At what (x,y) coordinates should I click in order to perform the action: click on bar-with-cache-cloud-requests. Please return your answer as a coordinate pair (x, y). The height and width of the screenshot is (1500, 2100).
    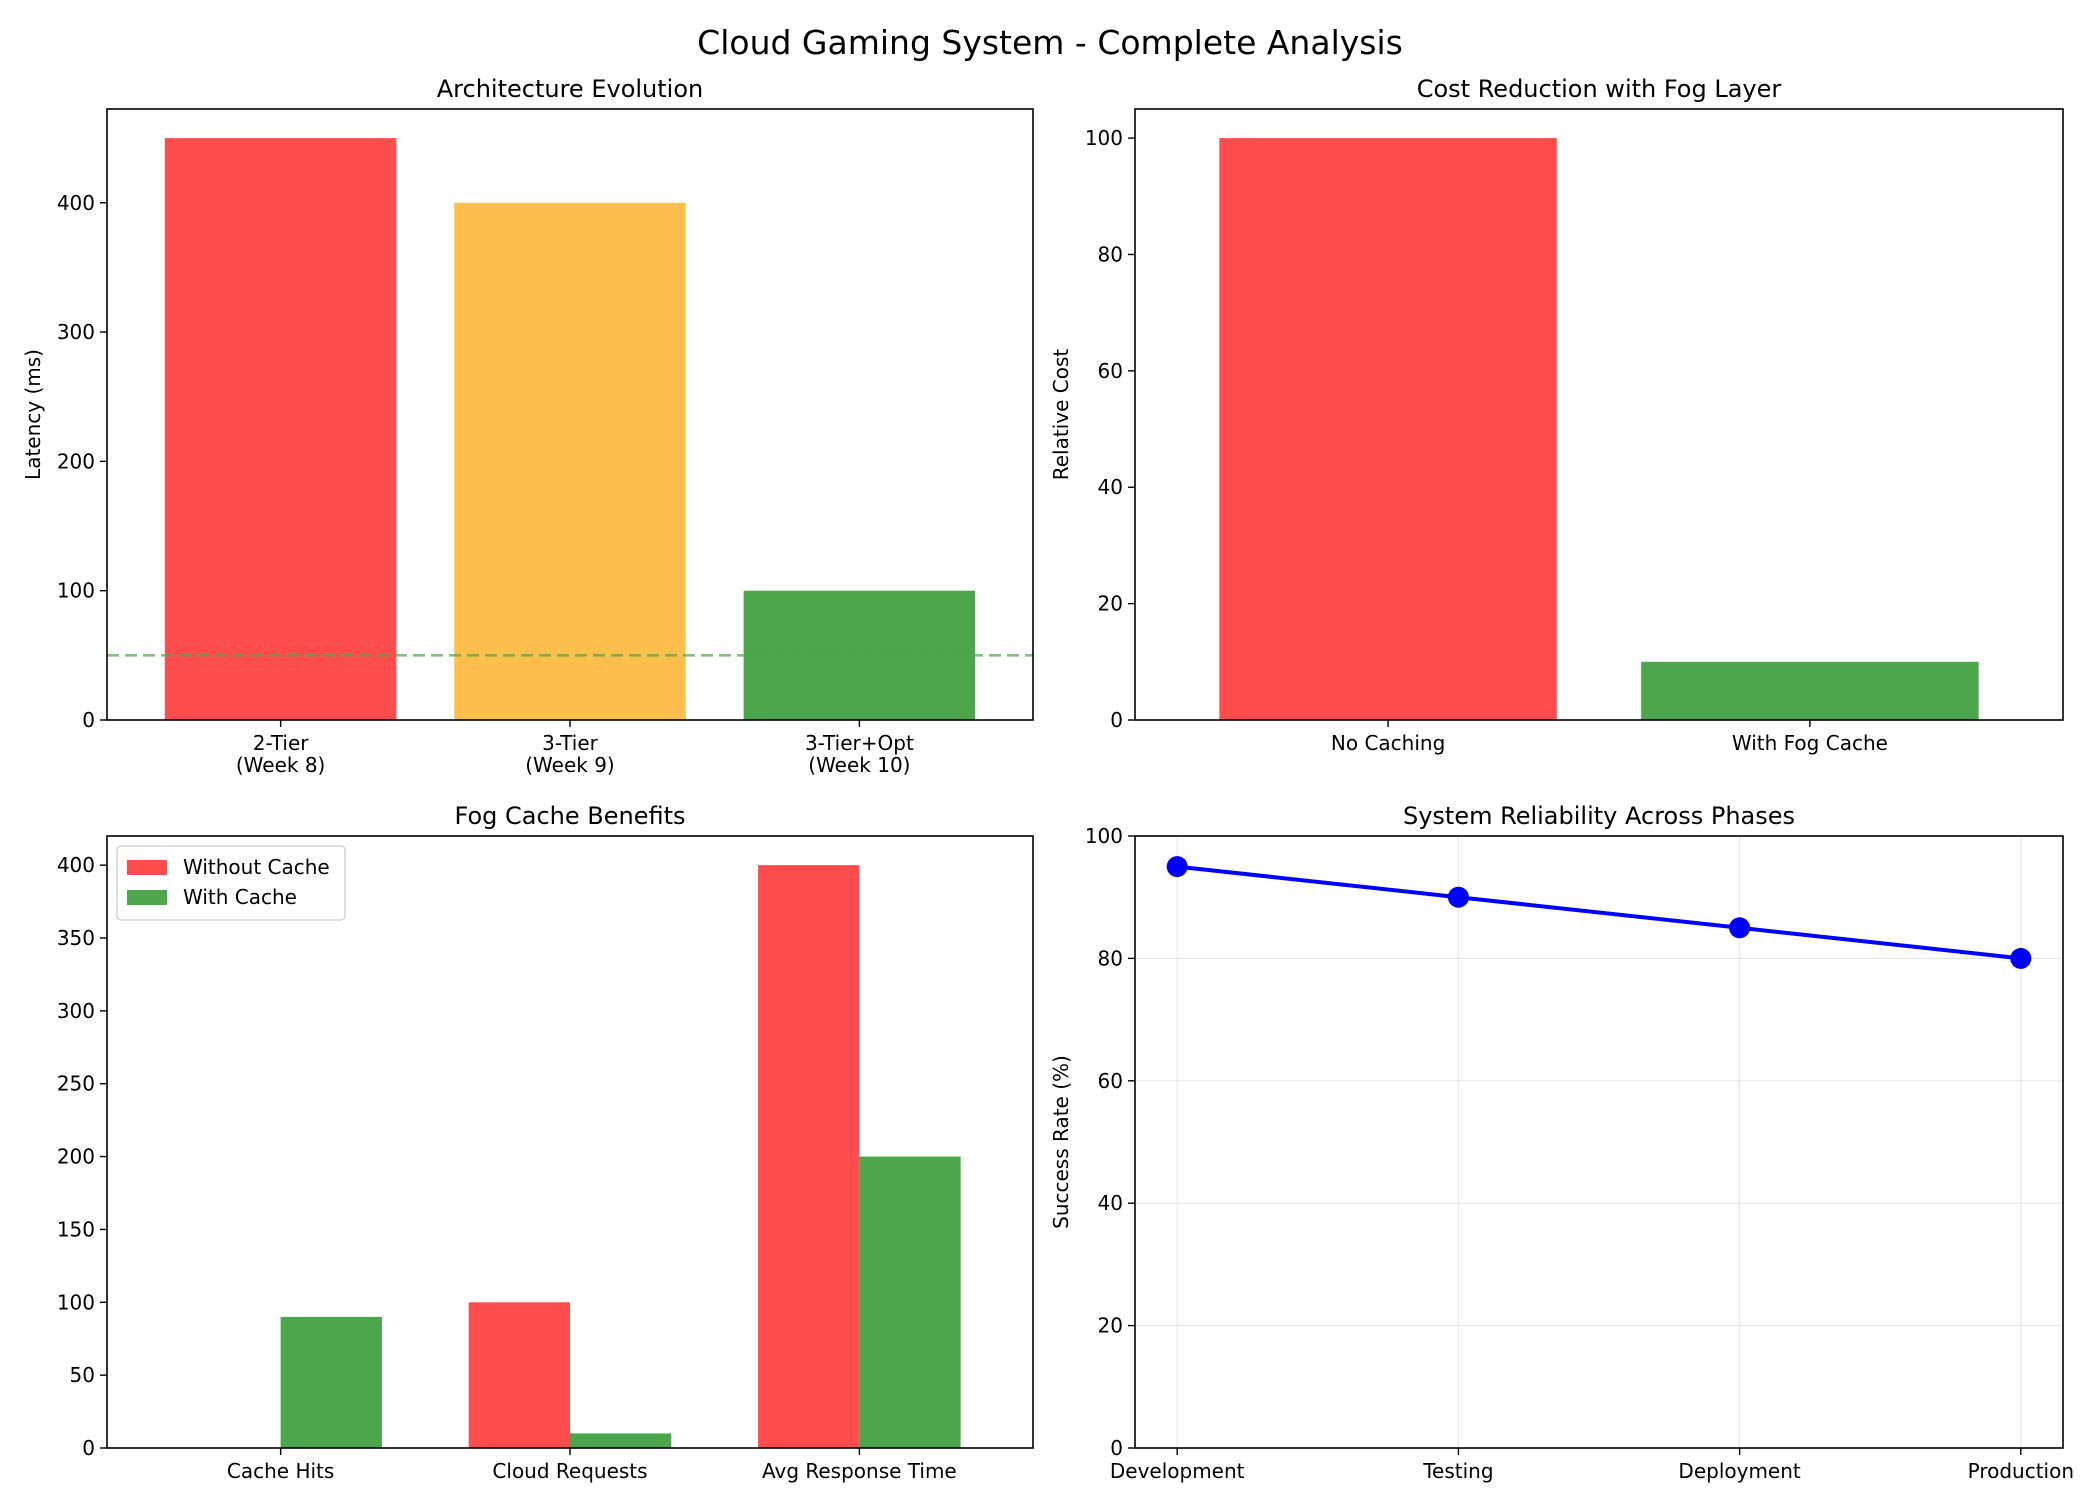
    Looking at the image, I should click on (621, 1440).